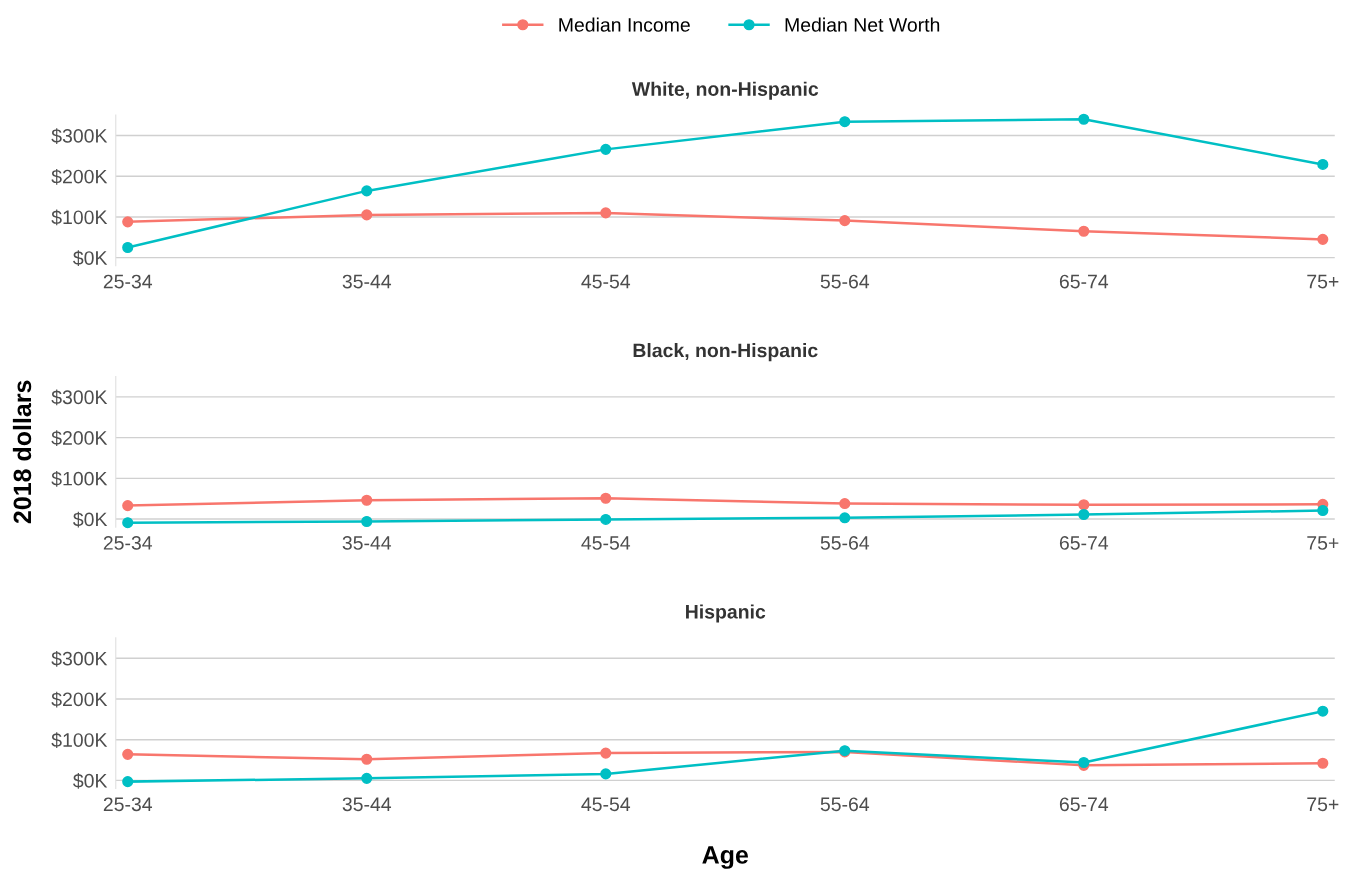 The height and width of the screenshot is (886, 1362). I want to click on x-axis-title: Age, so click(725, 857).